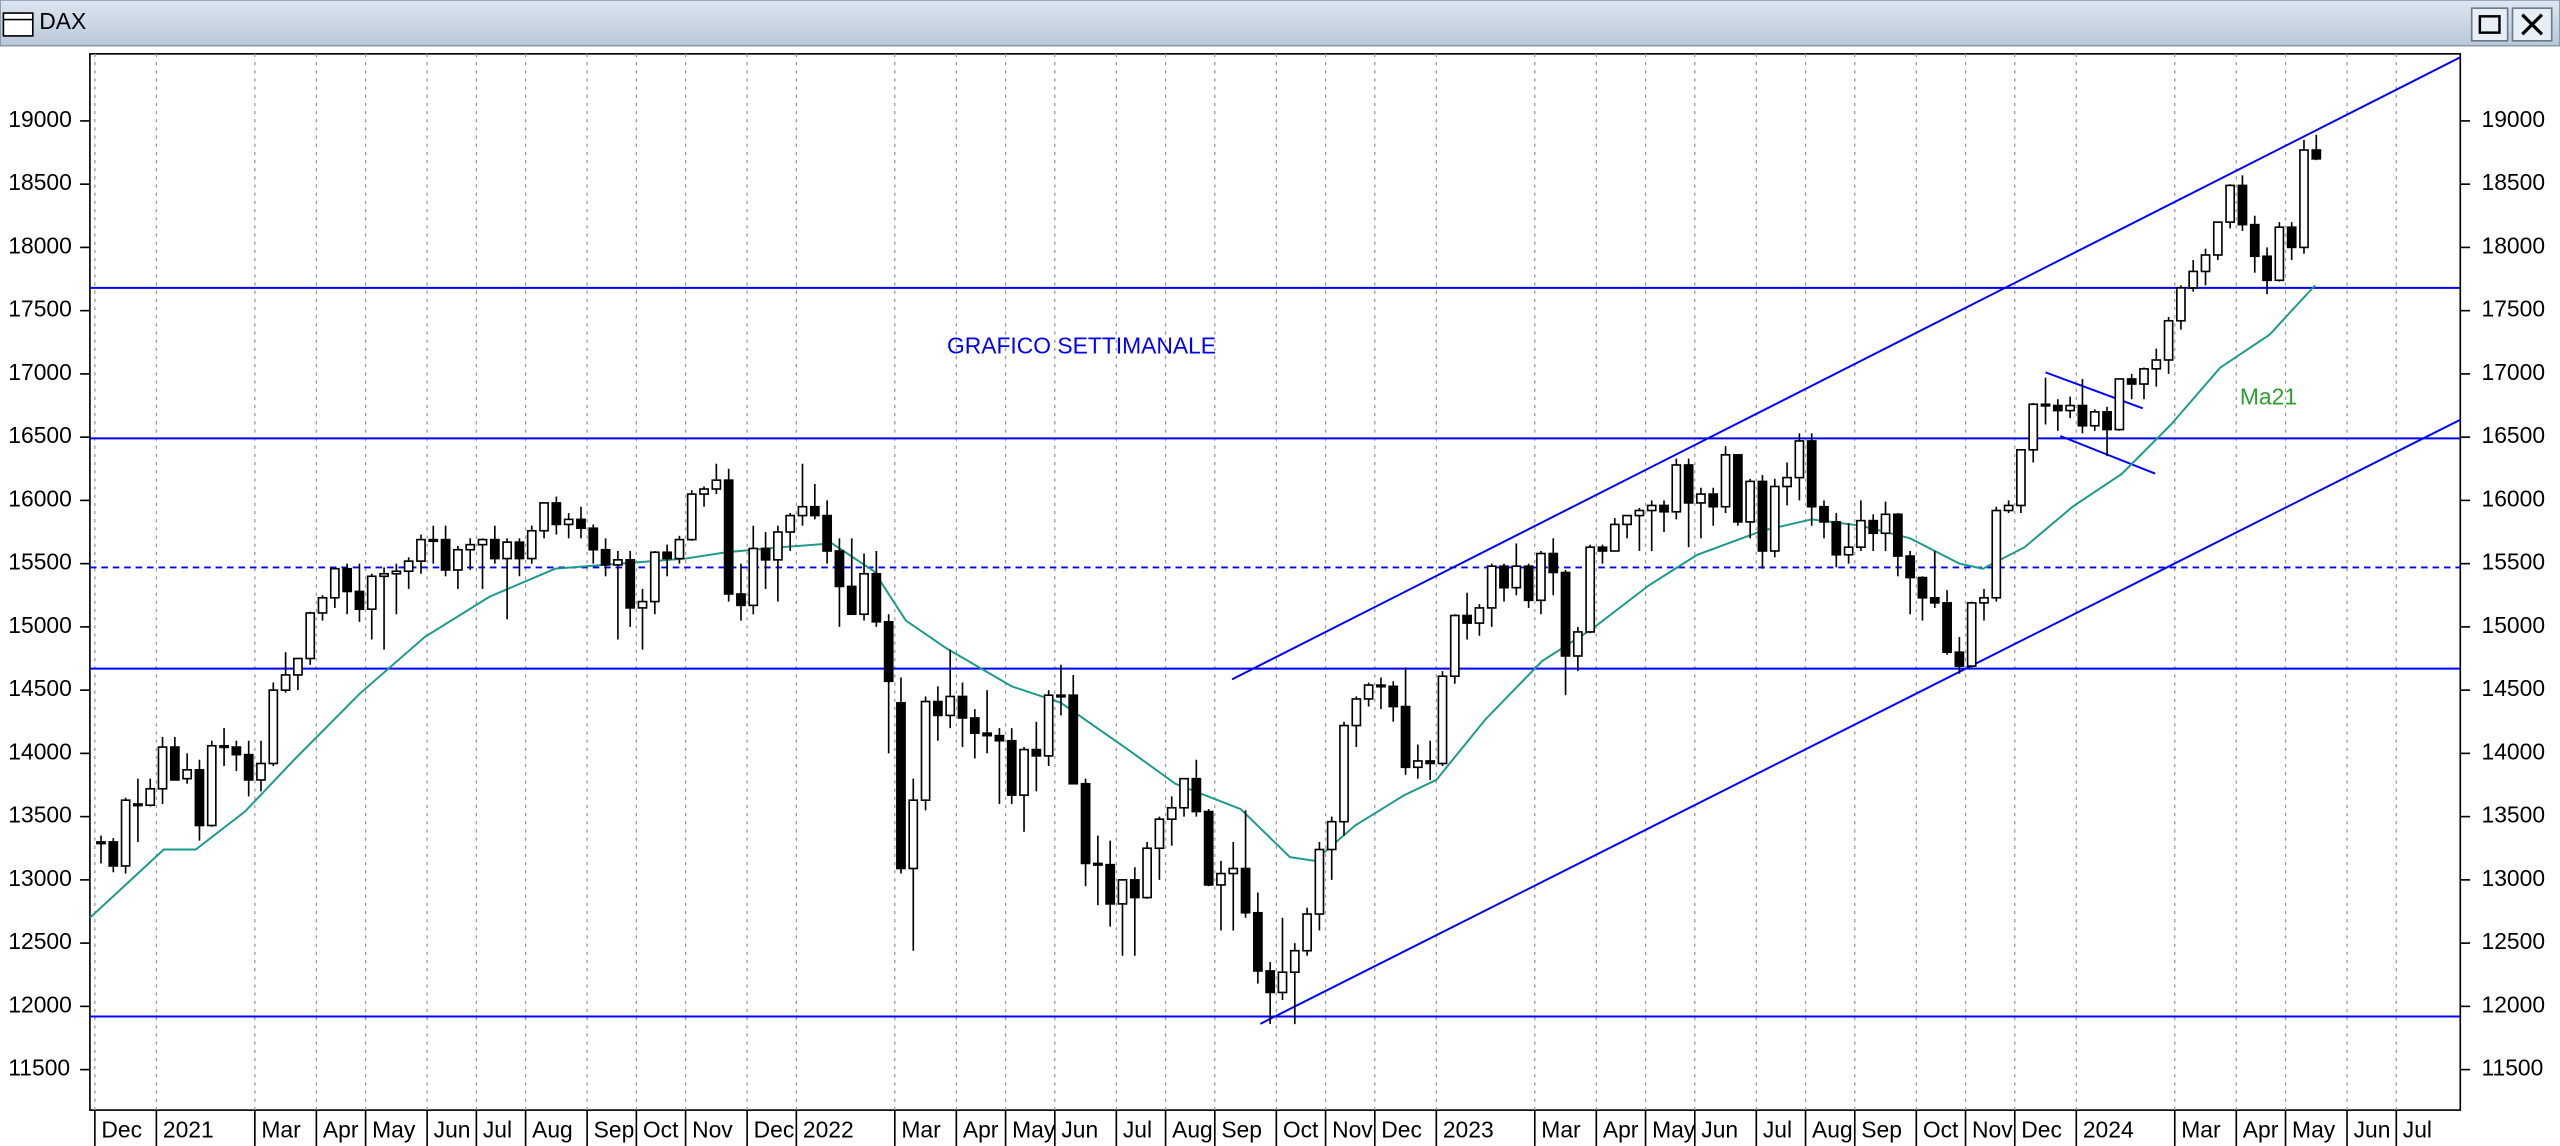  What do you see at coordinates (712, 1129) in the screenshot?
I see `x-tick-label: Nov` at bounding box center [712, 1129].